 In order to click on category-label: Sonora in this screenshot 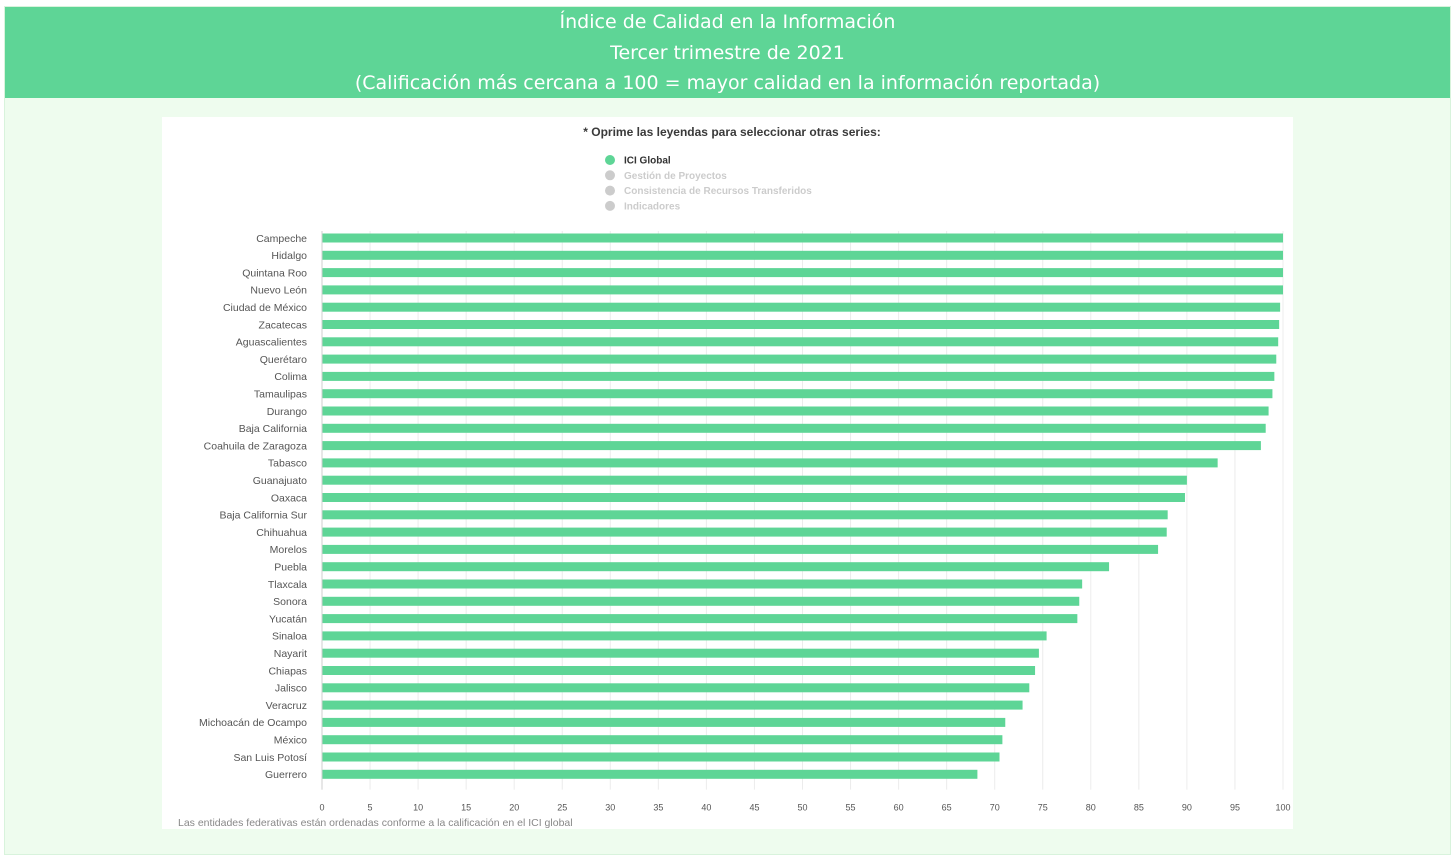, I will do `click(290, 602)`.